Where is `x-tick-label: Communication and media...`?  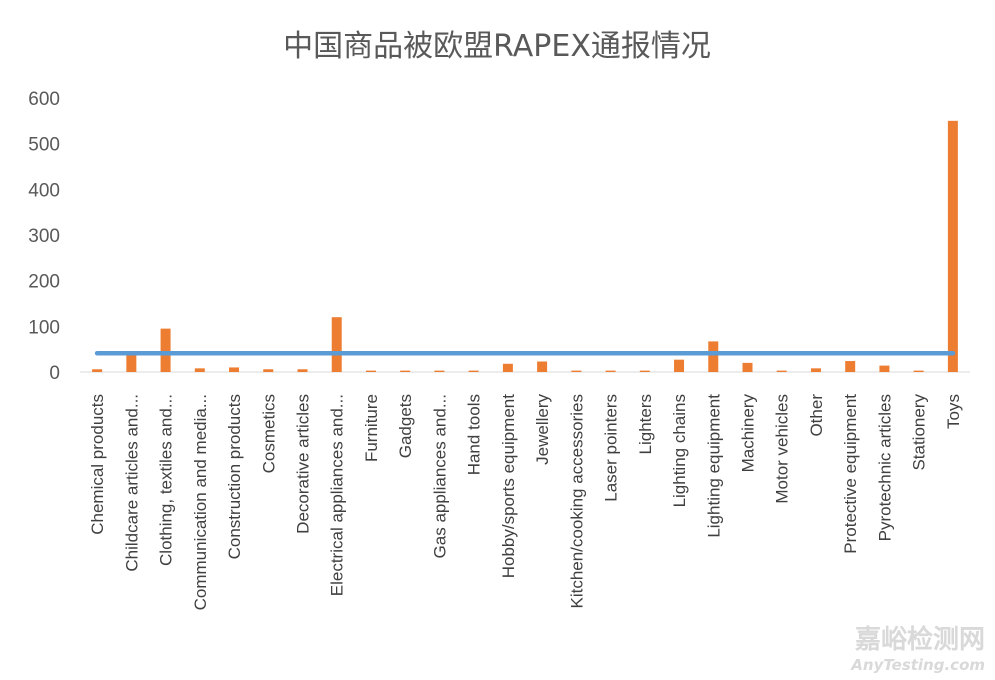 x-tick-label: Communication and media... is located at coordinates (200, 502).